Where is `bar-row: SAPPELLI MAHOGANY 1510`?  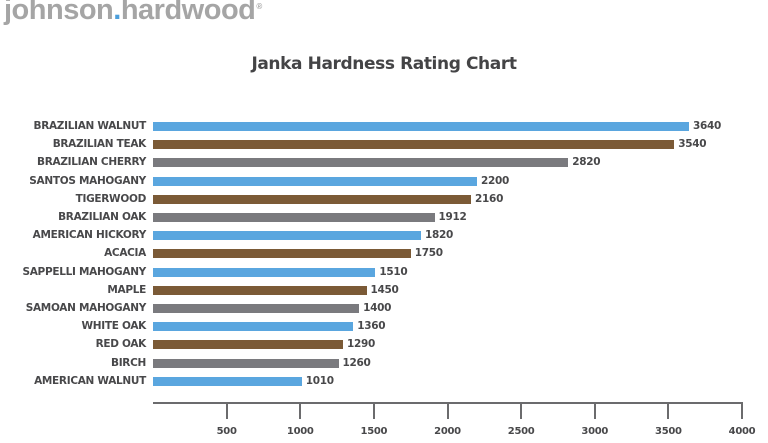
bar-row: SAPPELLI MAHOGANY 1510 is located at coordinates (384, 272).